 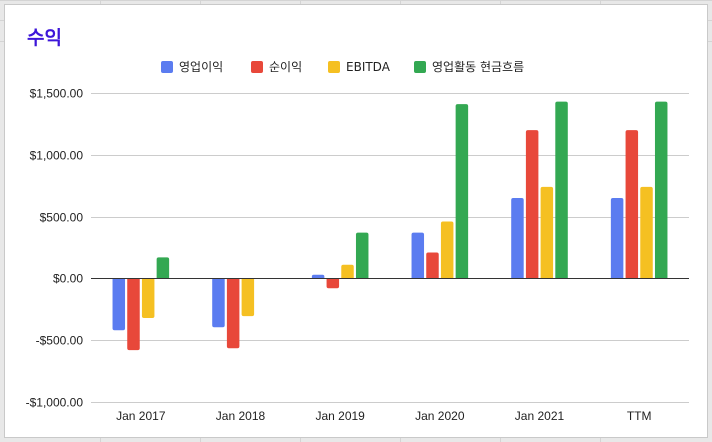 I want to click on legend-label: 영업활동 현금흐름, so click(x=478, y=67).